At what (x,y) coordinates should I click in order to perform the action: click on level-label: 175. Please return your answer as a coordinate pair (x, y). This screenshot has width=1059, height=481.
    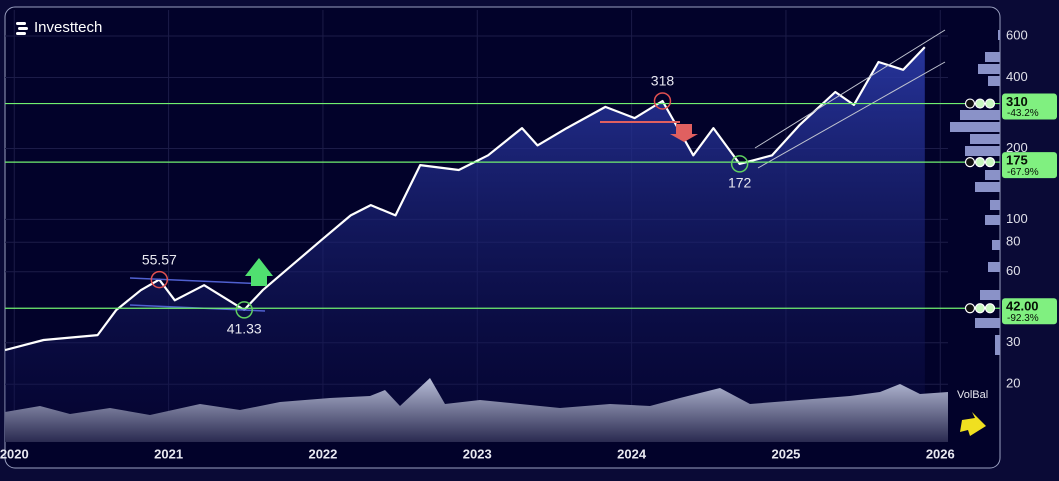
    Looking at the image, I should click on (1017, 160).